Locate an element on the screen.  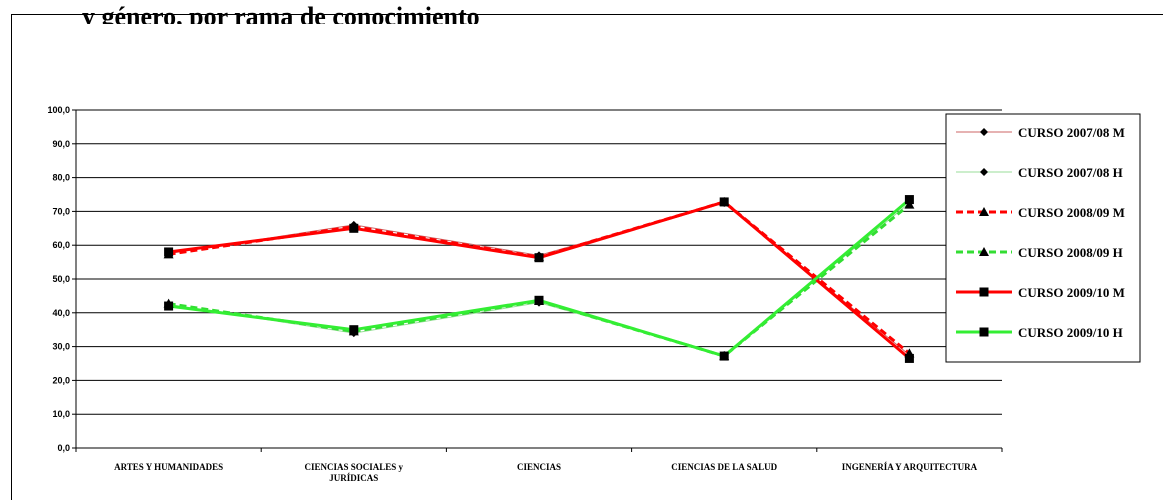
legend-label: CURSO 2008/09 M is located at coordinates (1071, 212).